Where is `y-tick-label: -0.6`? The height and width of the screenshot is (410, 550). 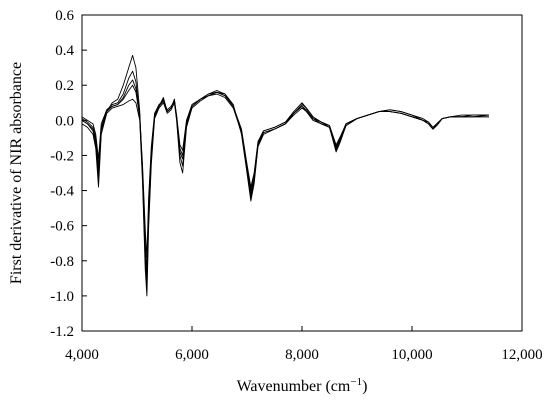 y-tick-label: -0.6 is located at coordinates (62, 227).